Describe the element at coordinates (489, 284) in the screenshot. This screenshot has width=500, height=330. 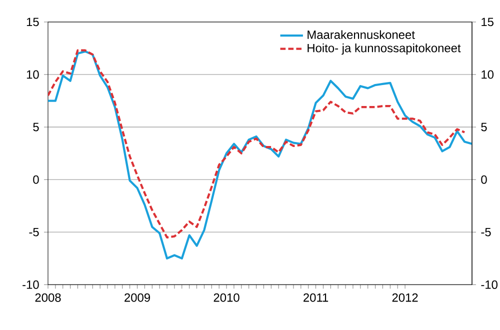
I see `y2-tick-label: -10` at that location.